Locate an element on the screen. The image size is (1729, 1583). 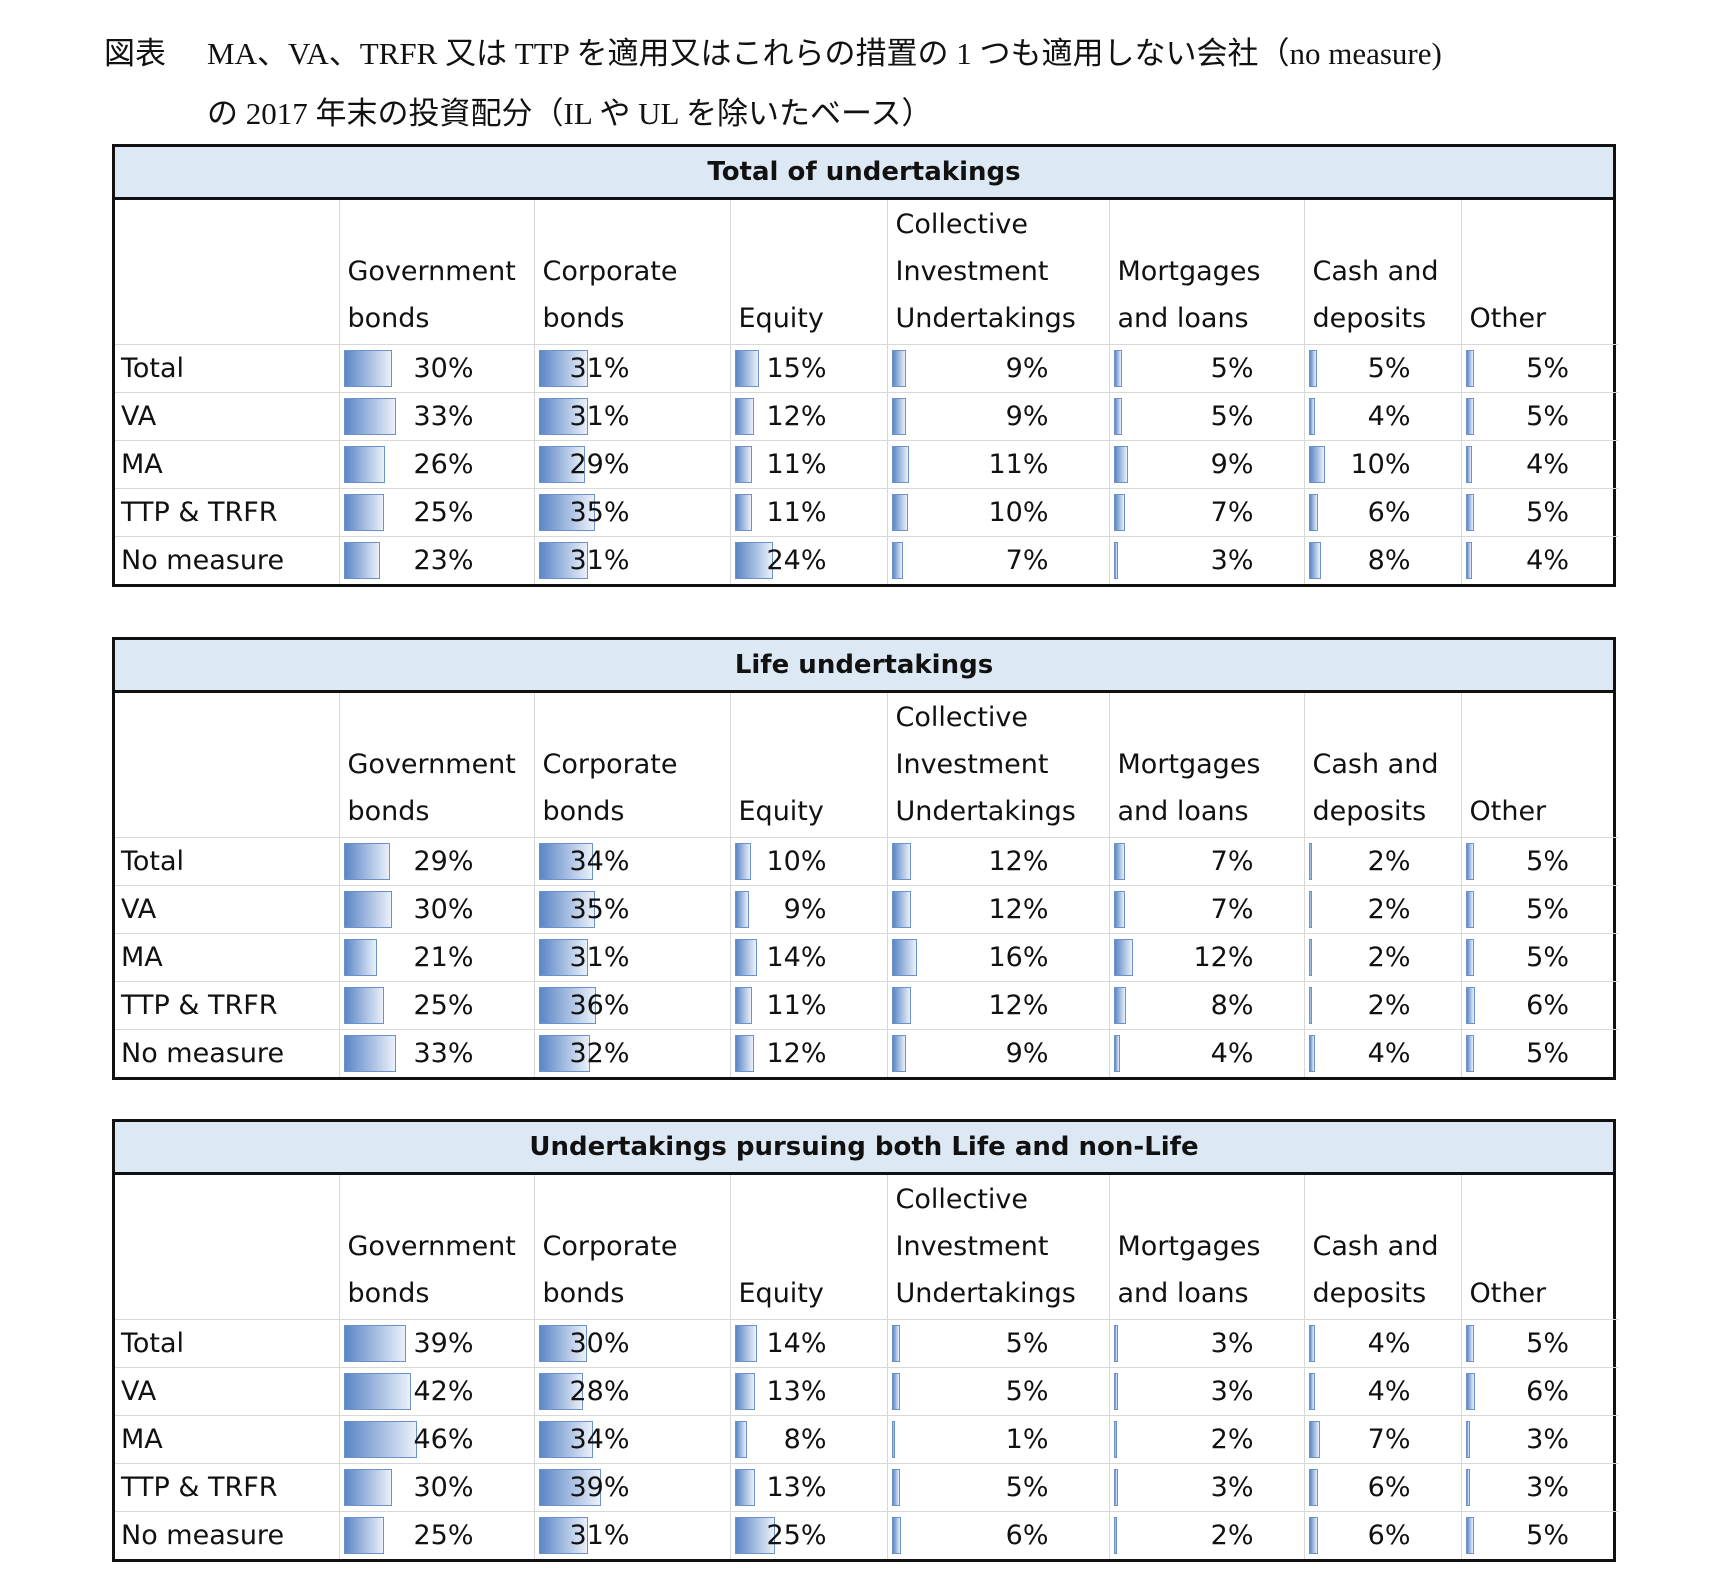
value-cell: 36% is located at coordinates (632, 1005).